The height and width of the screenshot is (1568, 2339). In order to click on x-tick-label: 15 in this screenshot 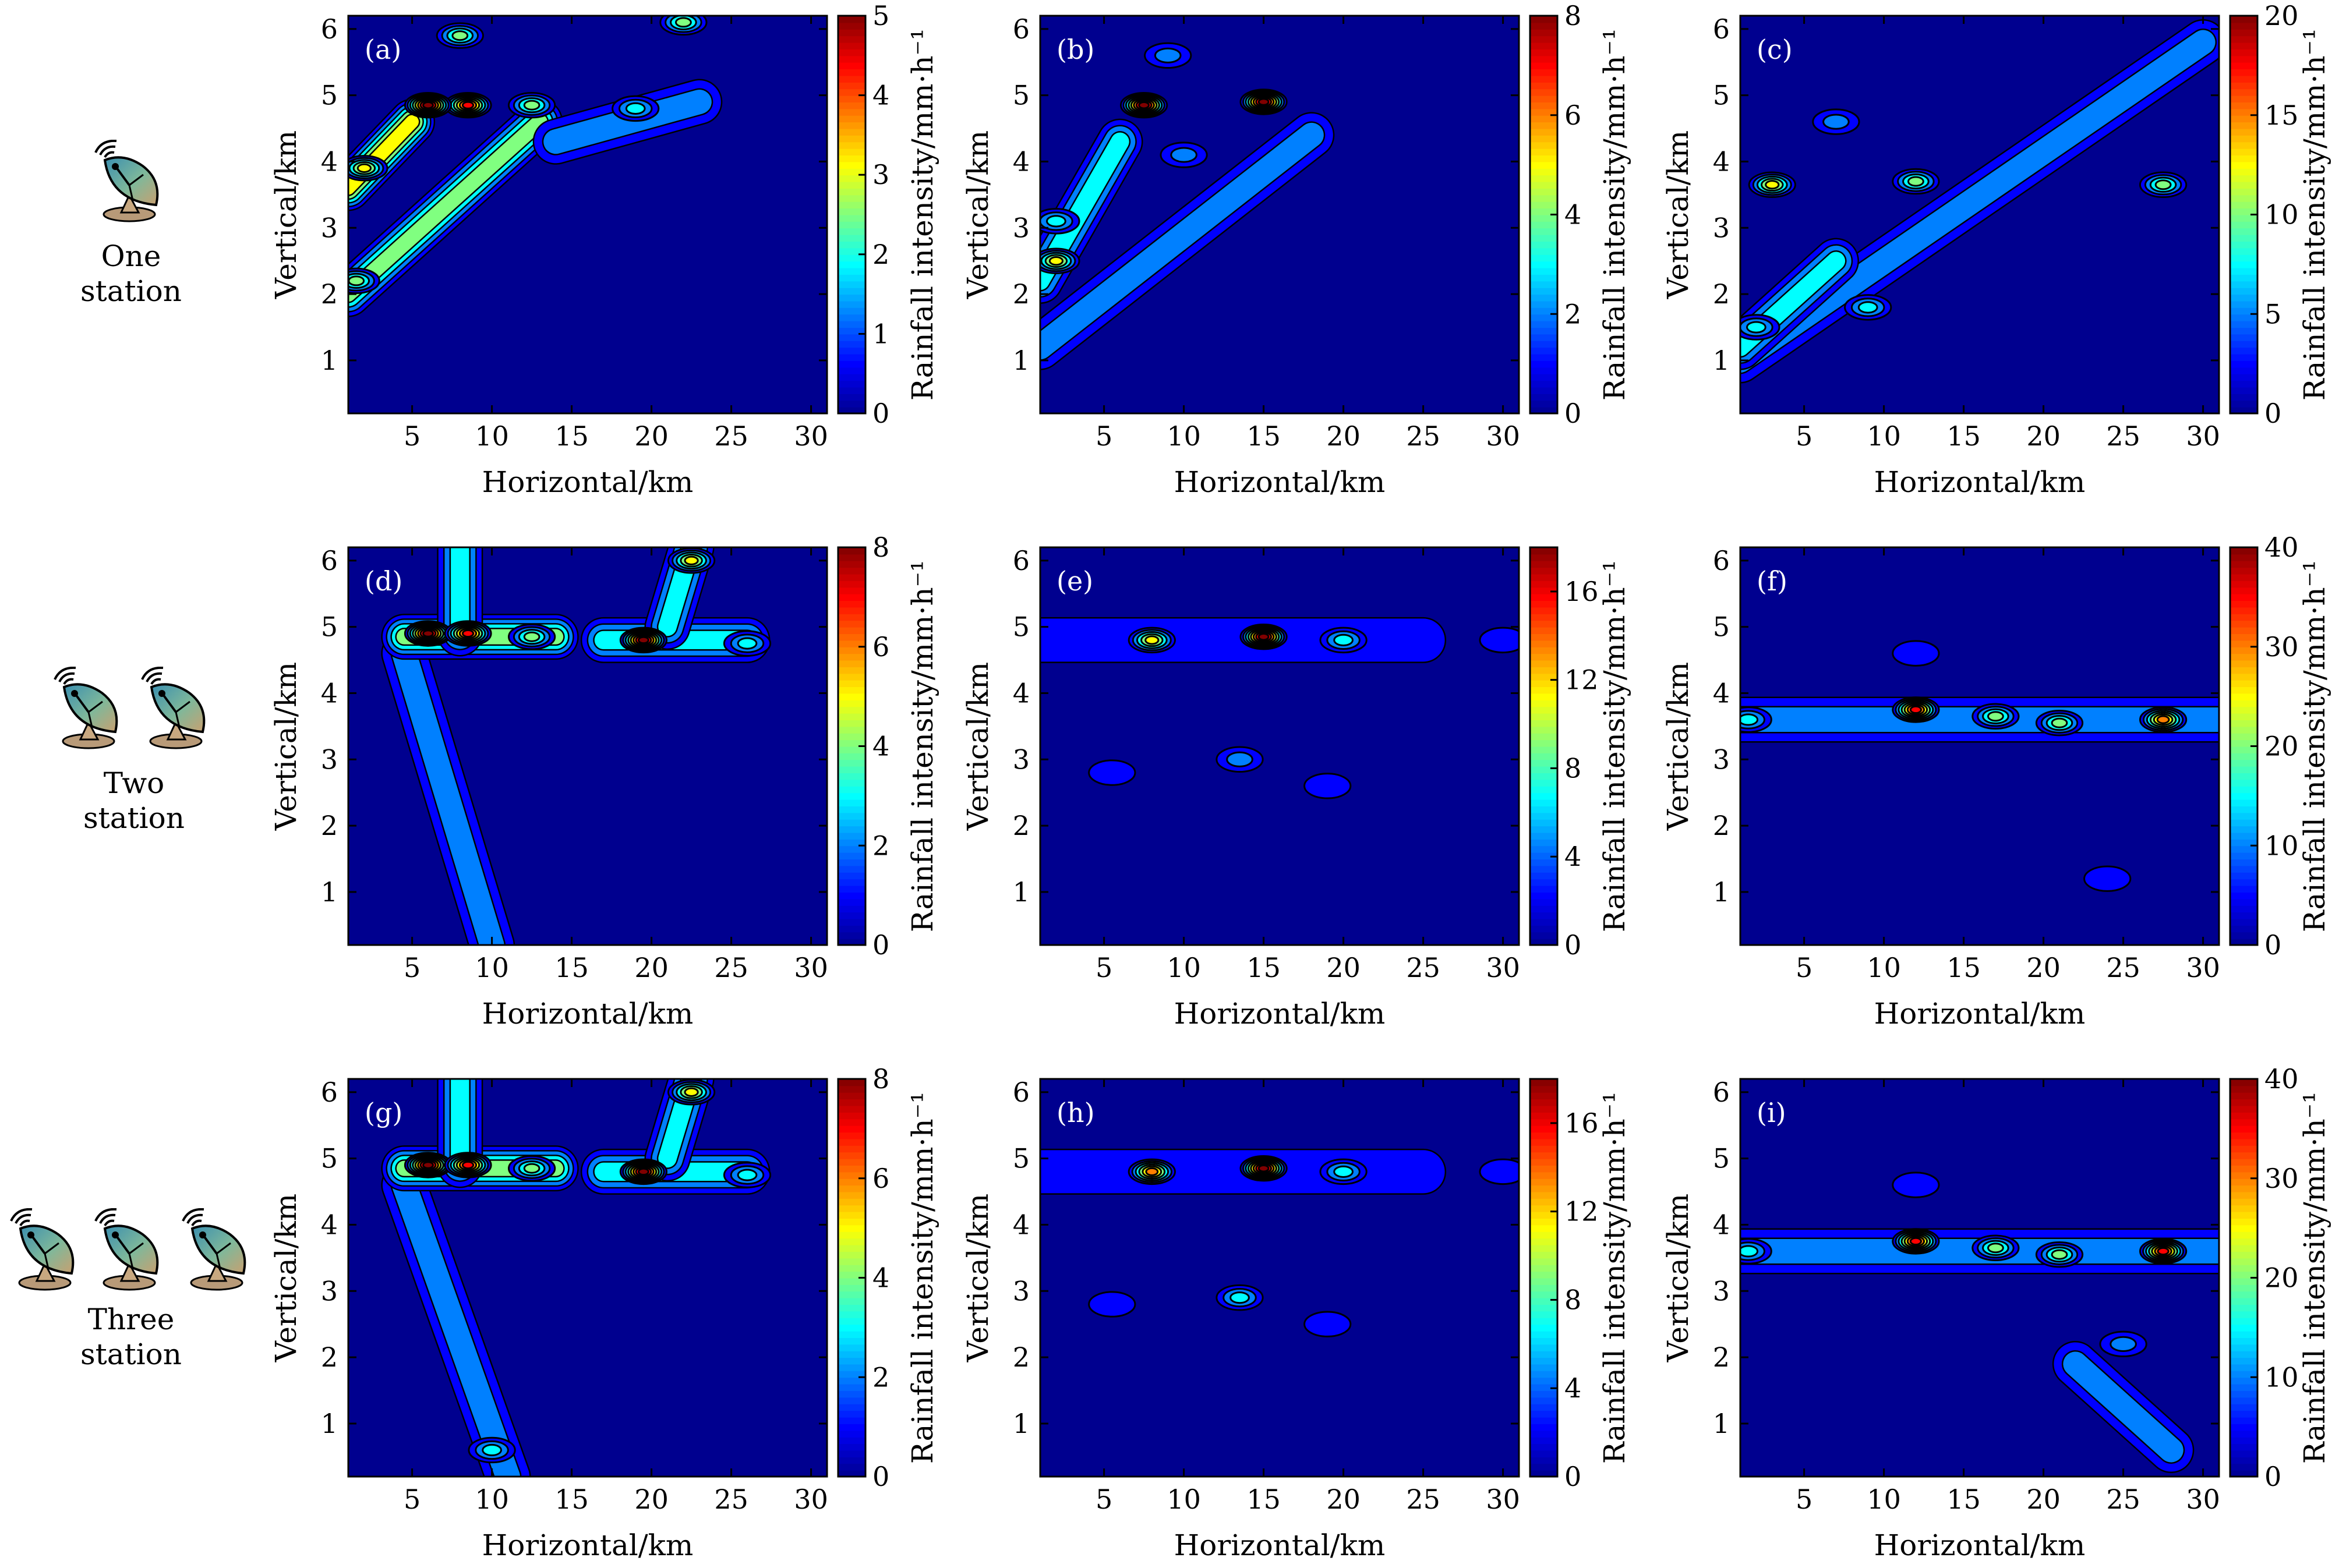, I will do `click(1263, 1500)`.